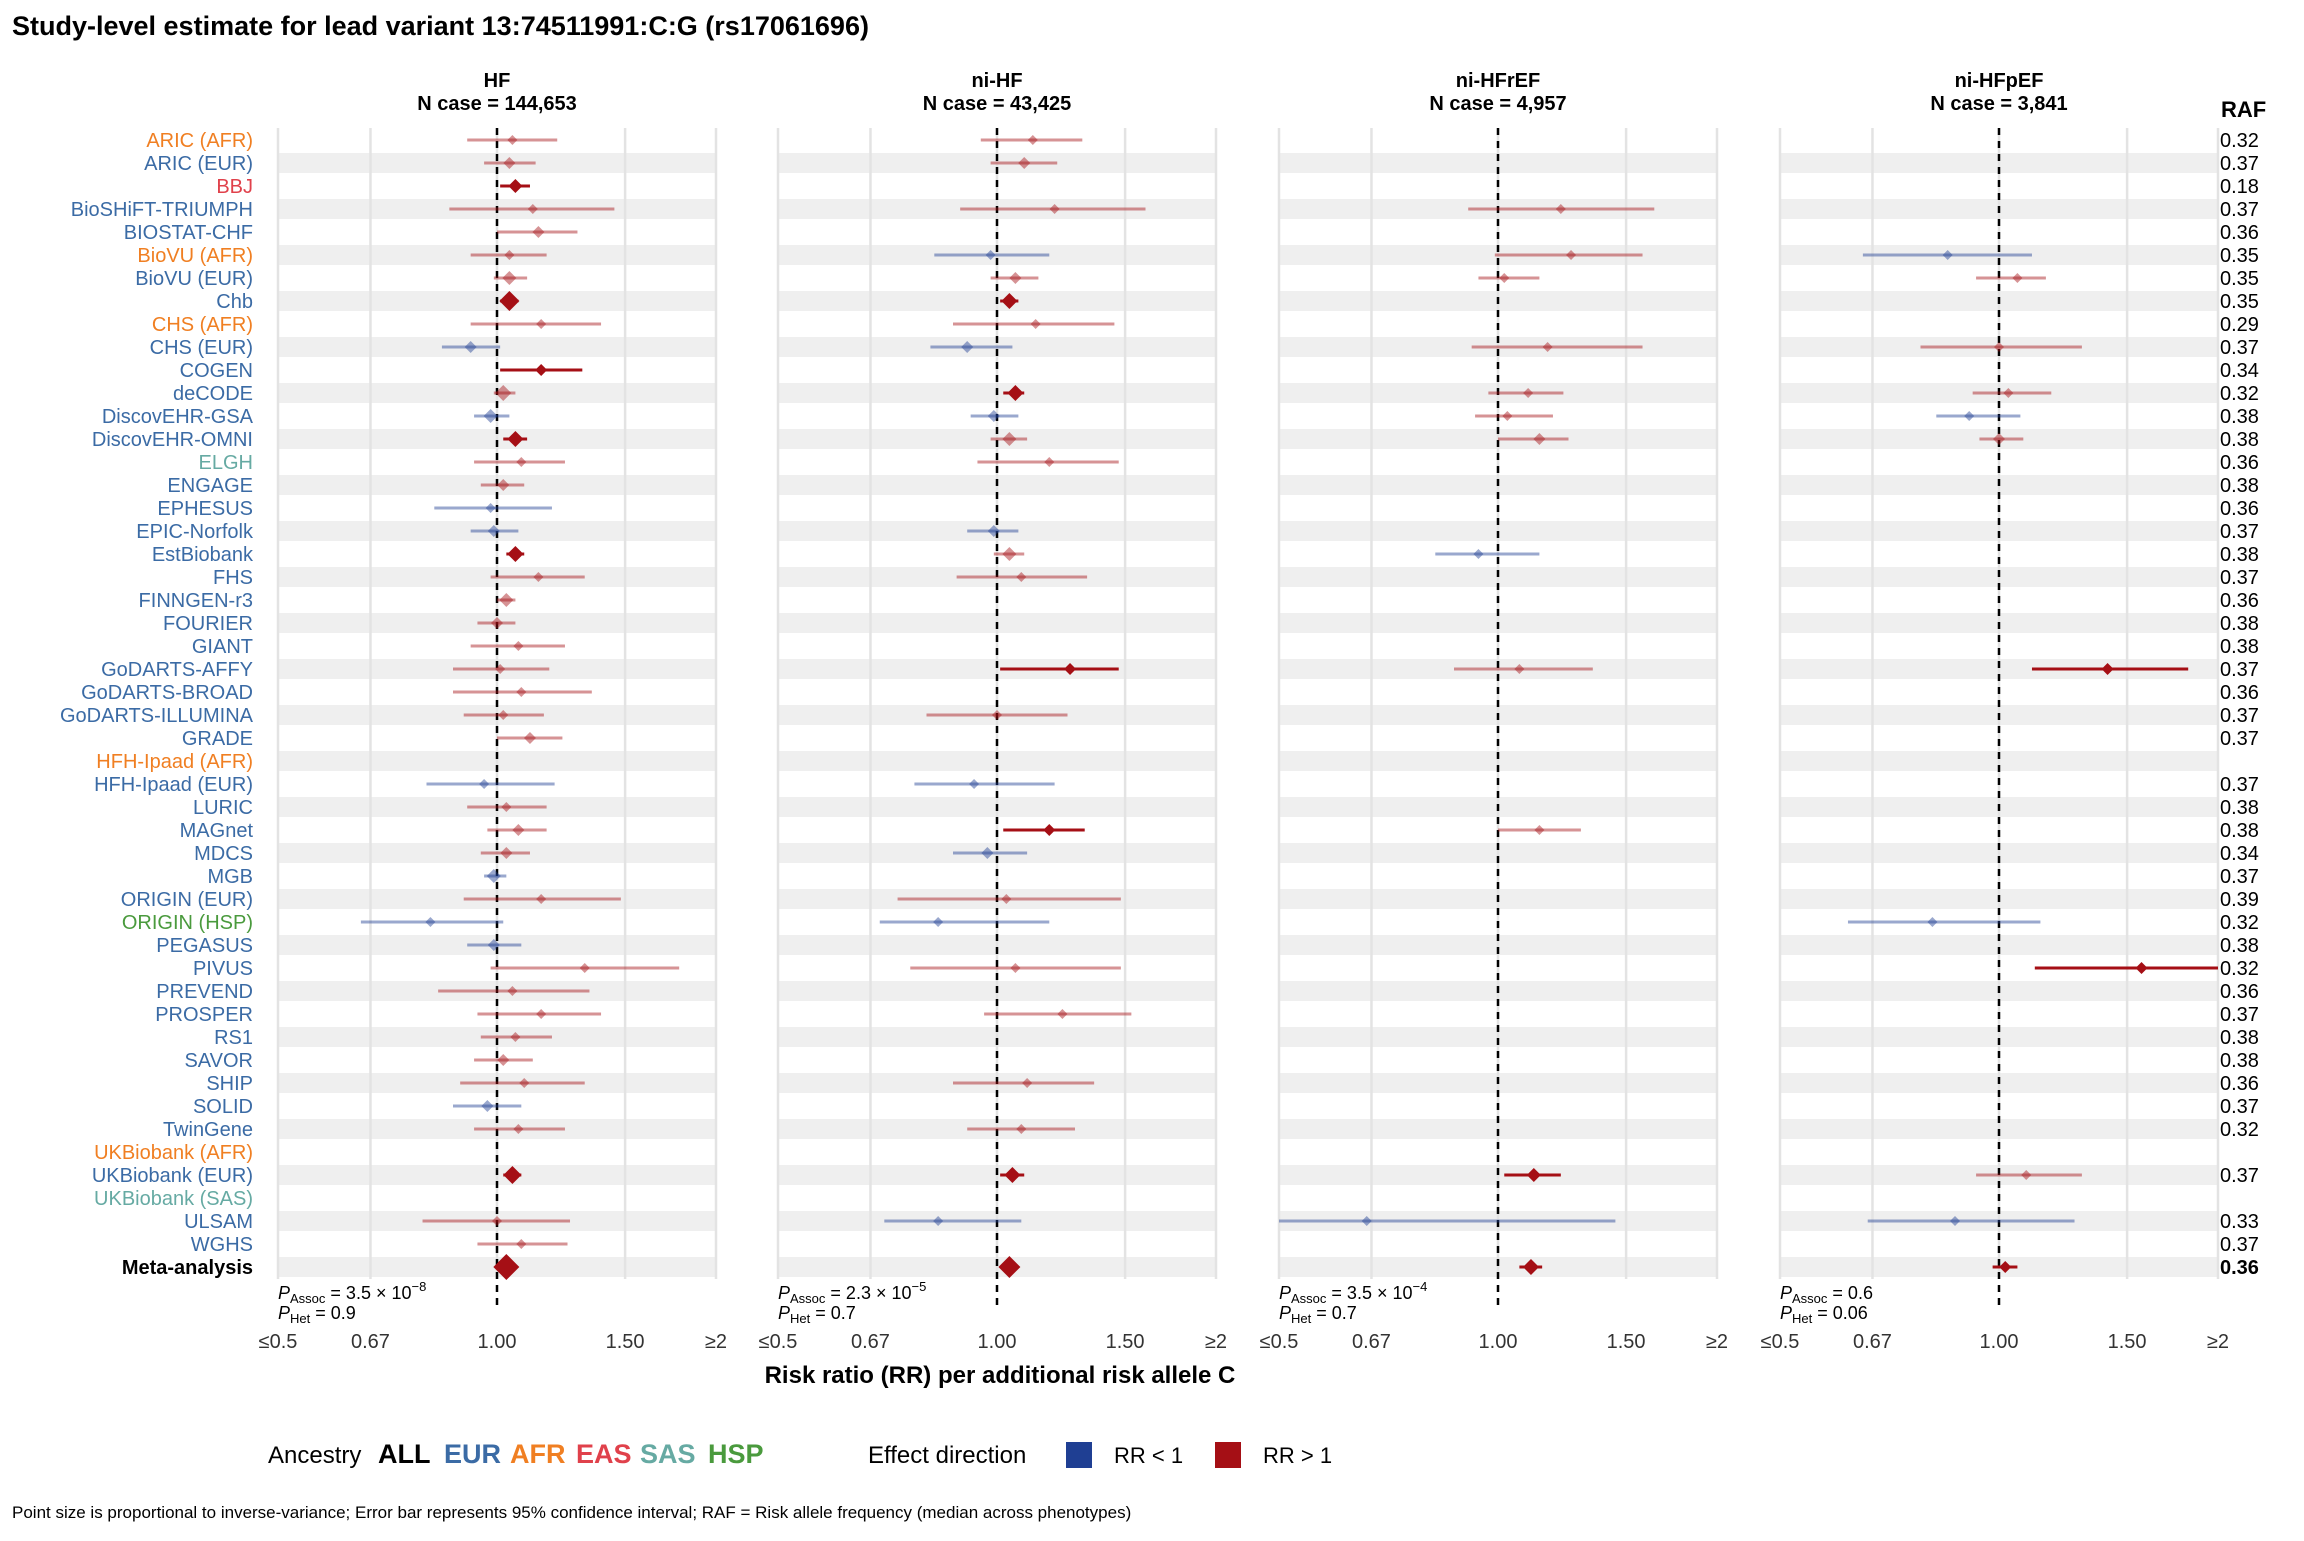 The image size is (2304, 1541). What do you see at coordinates (188, 233) in the screenshot?
I see `study-label: BIOSTAT-CHF` at bounding box center [188, 233].